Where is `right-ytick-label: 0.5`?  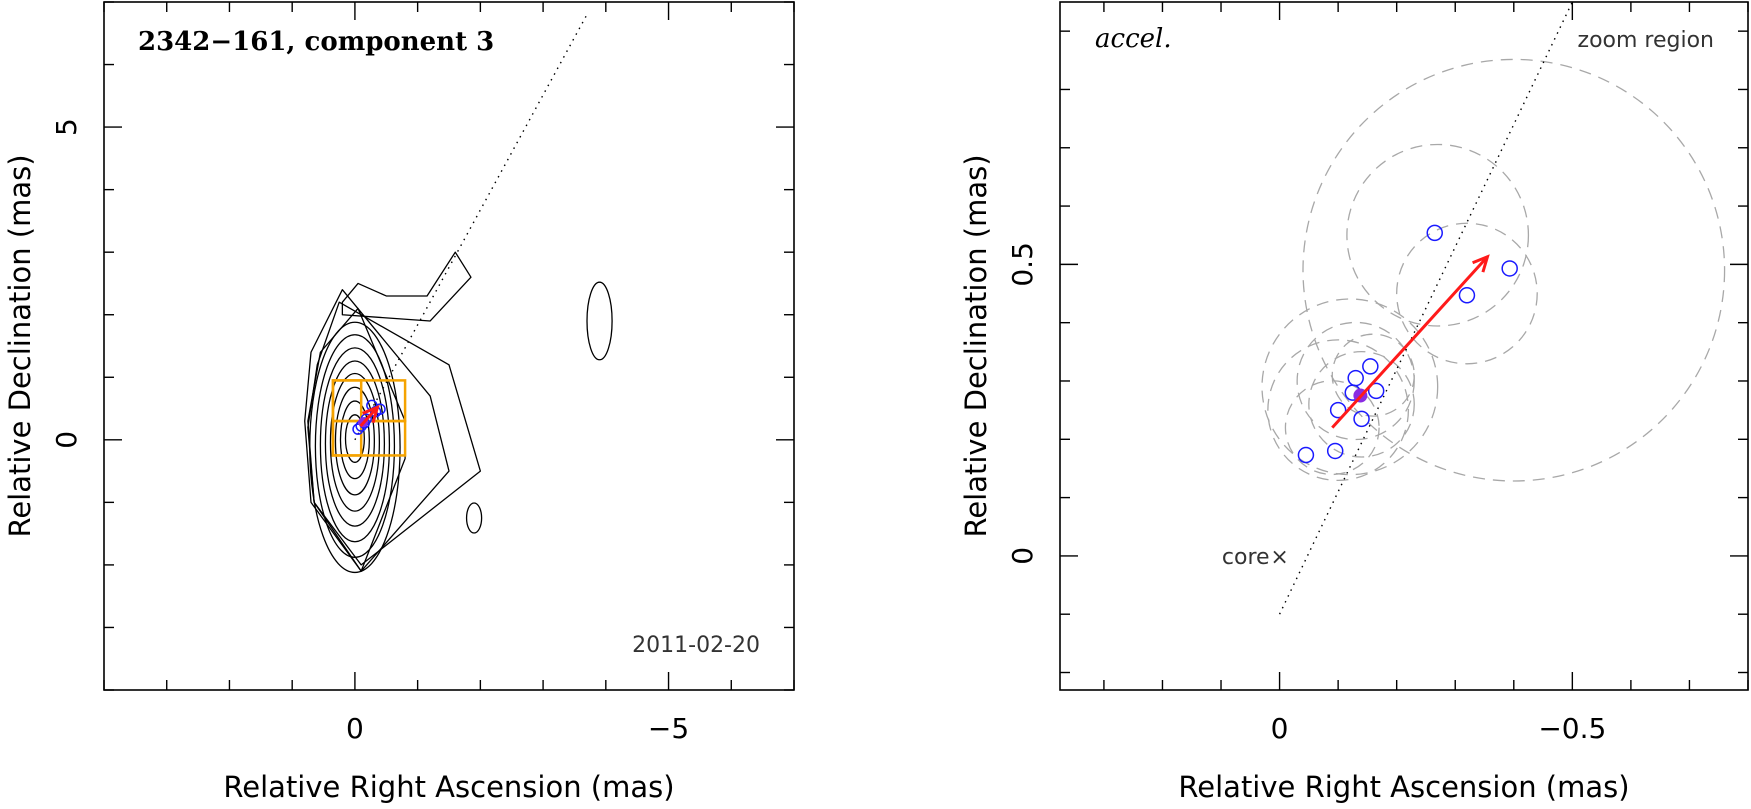 right-ytick-label: 0.5 is located at coordinates (1022, 264).